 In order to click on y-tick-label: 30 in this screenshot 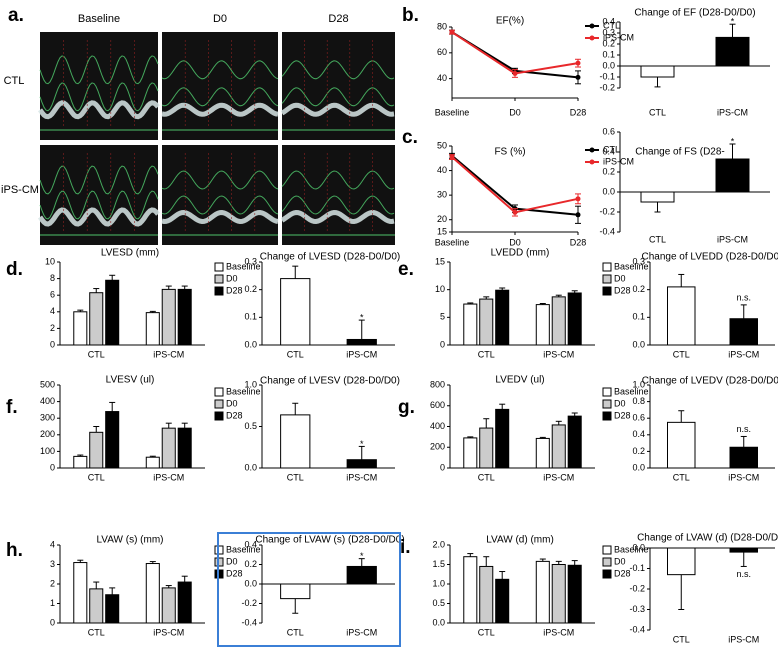, I will do `click(442, 195)`.